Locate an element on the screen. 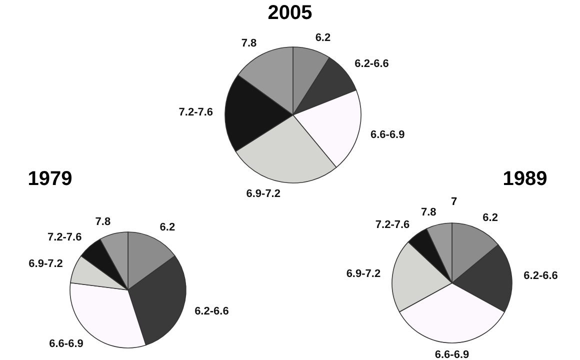  chart-title: 1979 is located at coordinates (50, 179).